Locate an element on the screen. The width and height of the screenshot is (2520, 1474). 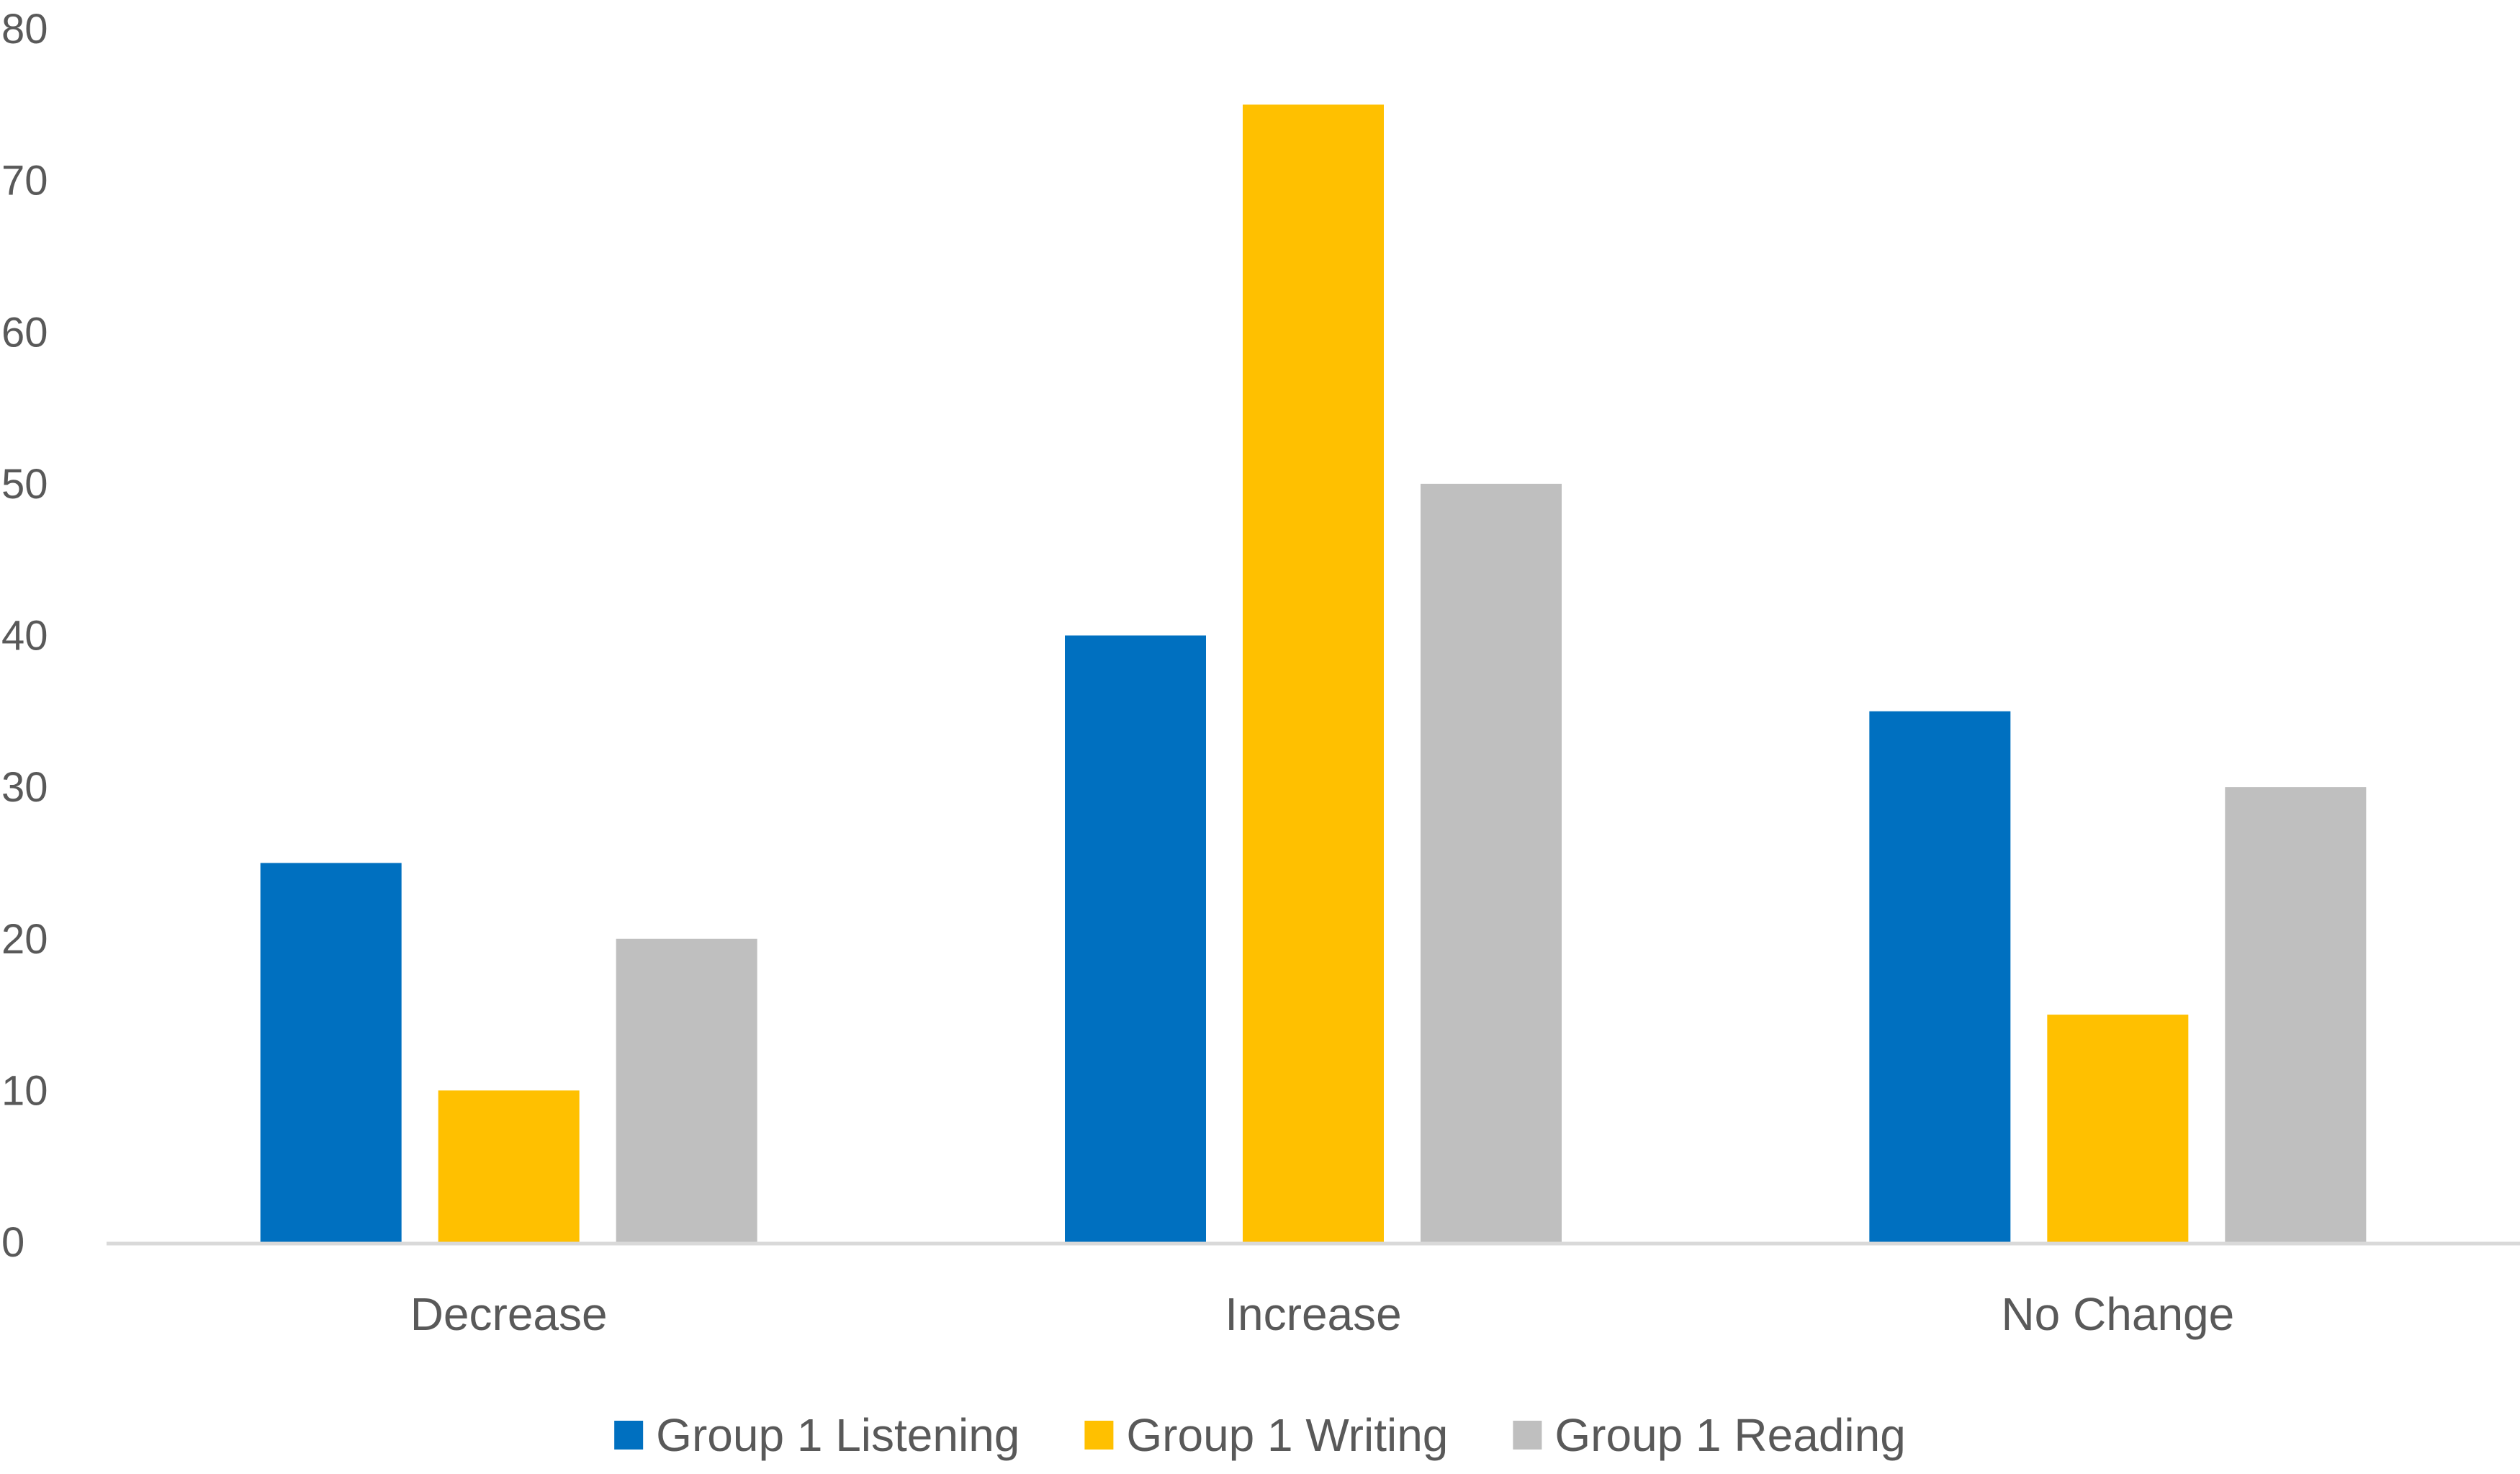
x-tick-label-increase: Increase is located at coordinates (1313, 1314).